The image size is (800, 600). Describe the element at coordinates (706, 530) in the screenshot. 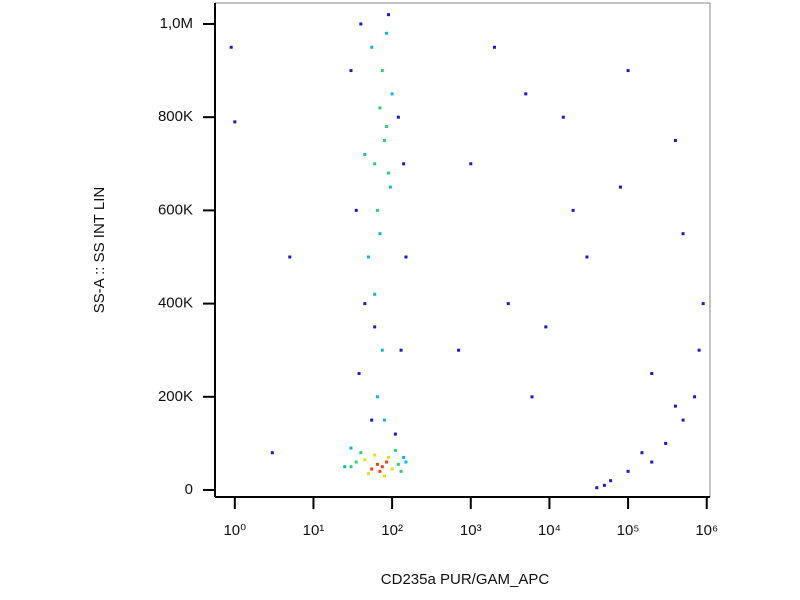

I see `x-tick-label: 10⁶` at that location.